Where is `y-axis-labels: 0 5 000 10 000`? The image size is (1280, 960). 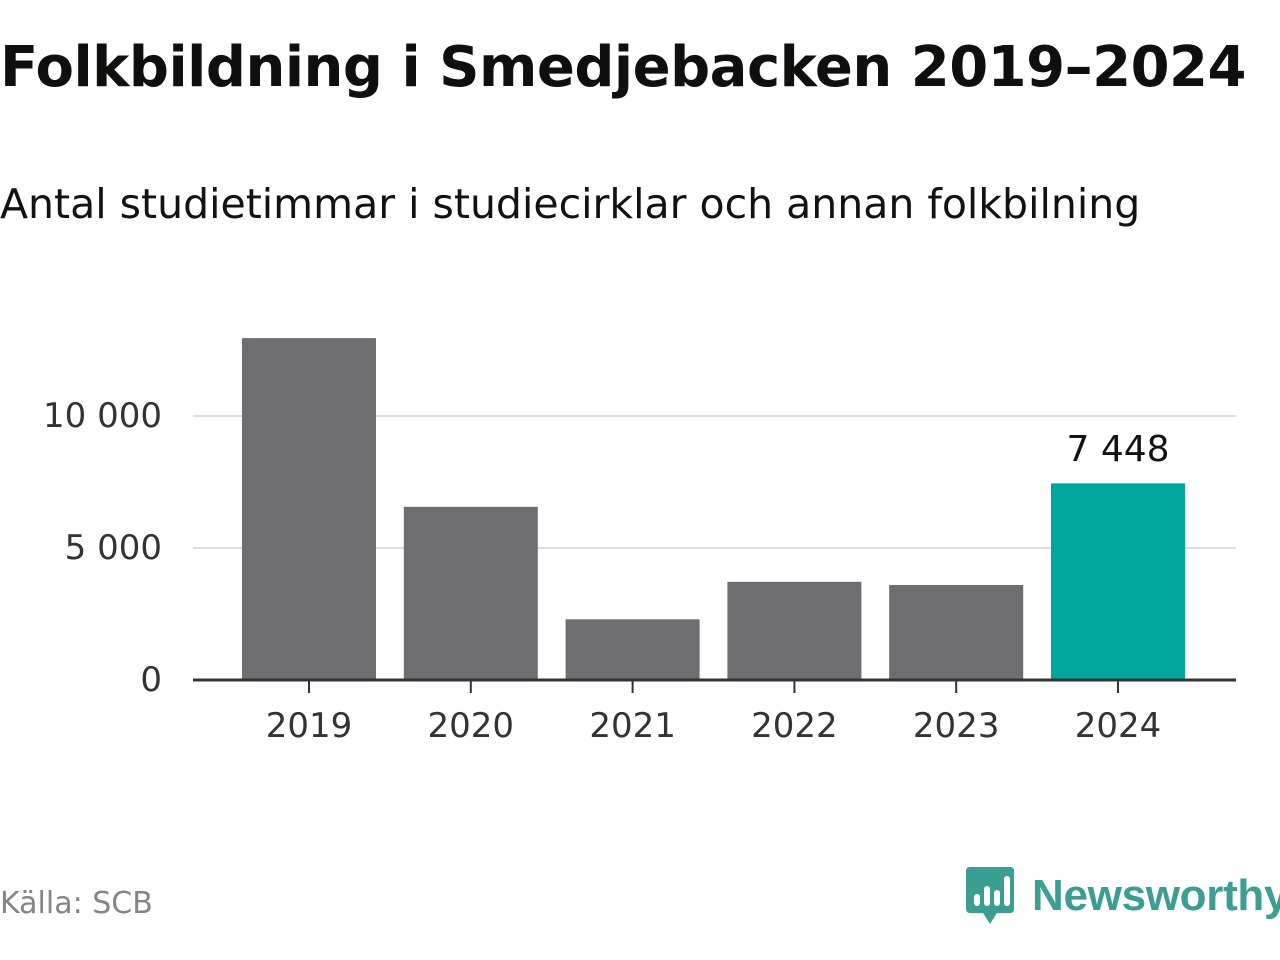
y-axis-labels: 0 5 000 10 000 is located at coordinates (102, 548).